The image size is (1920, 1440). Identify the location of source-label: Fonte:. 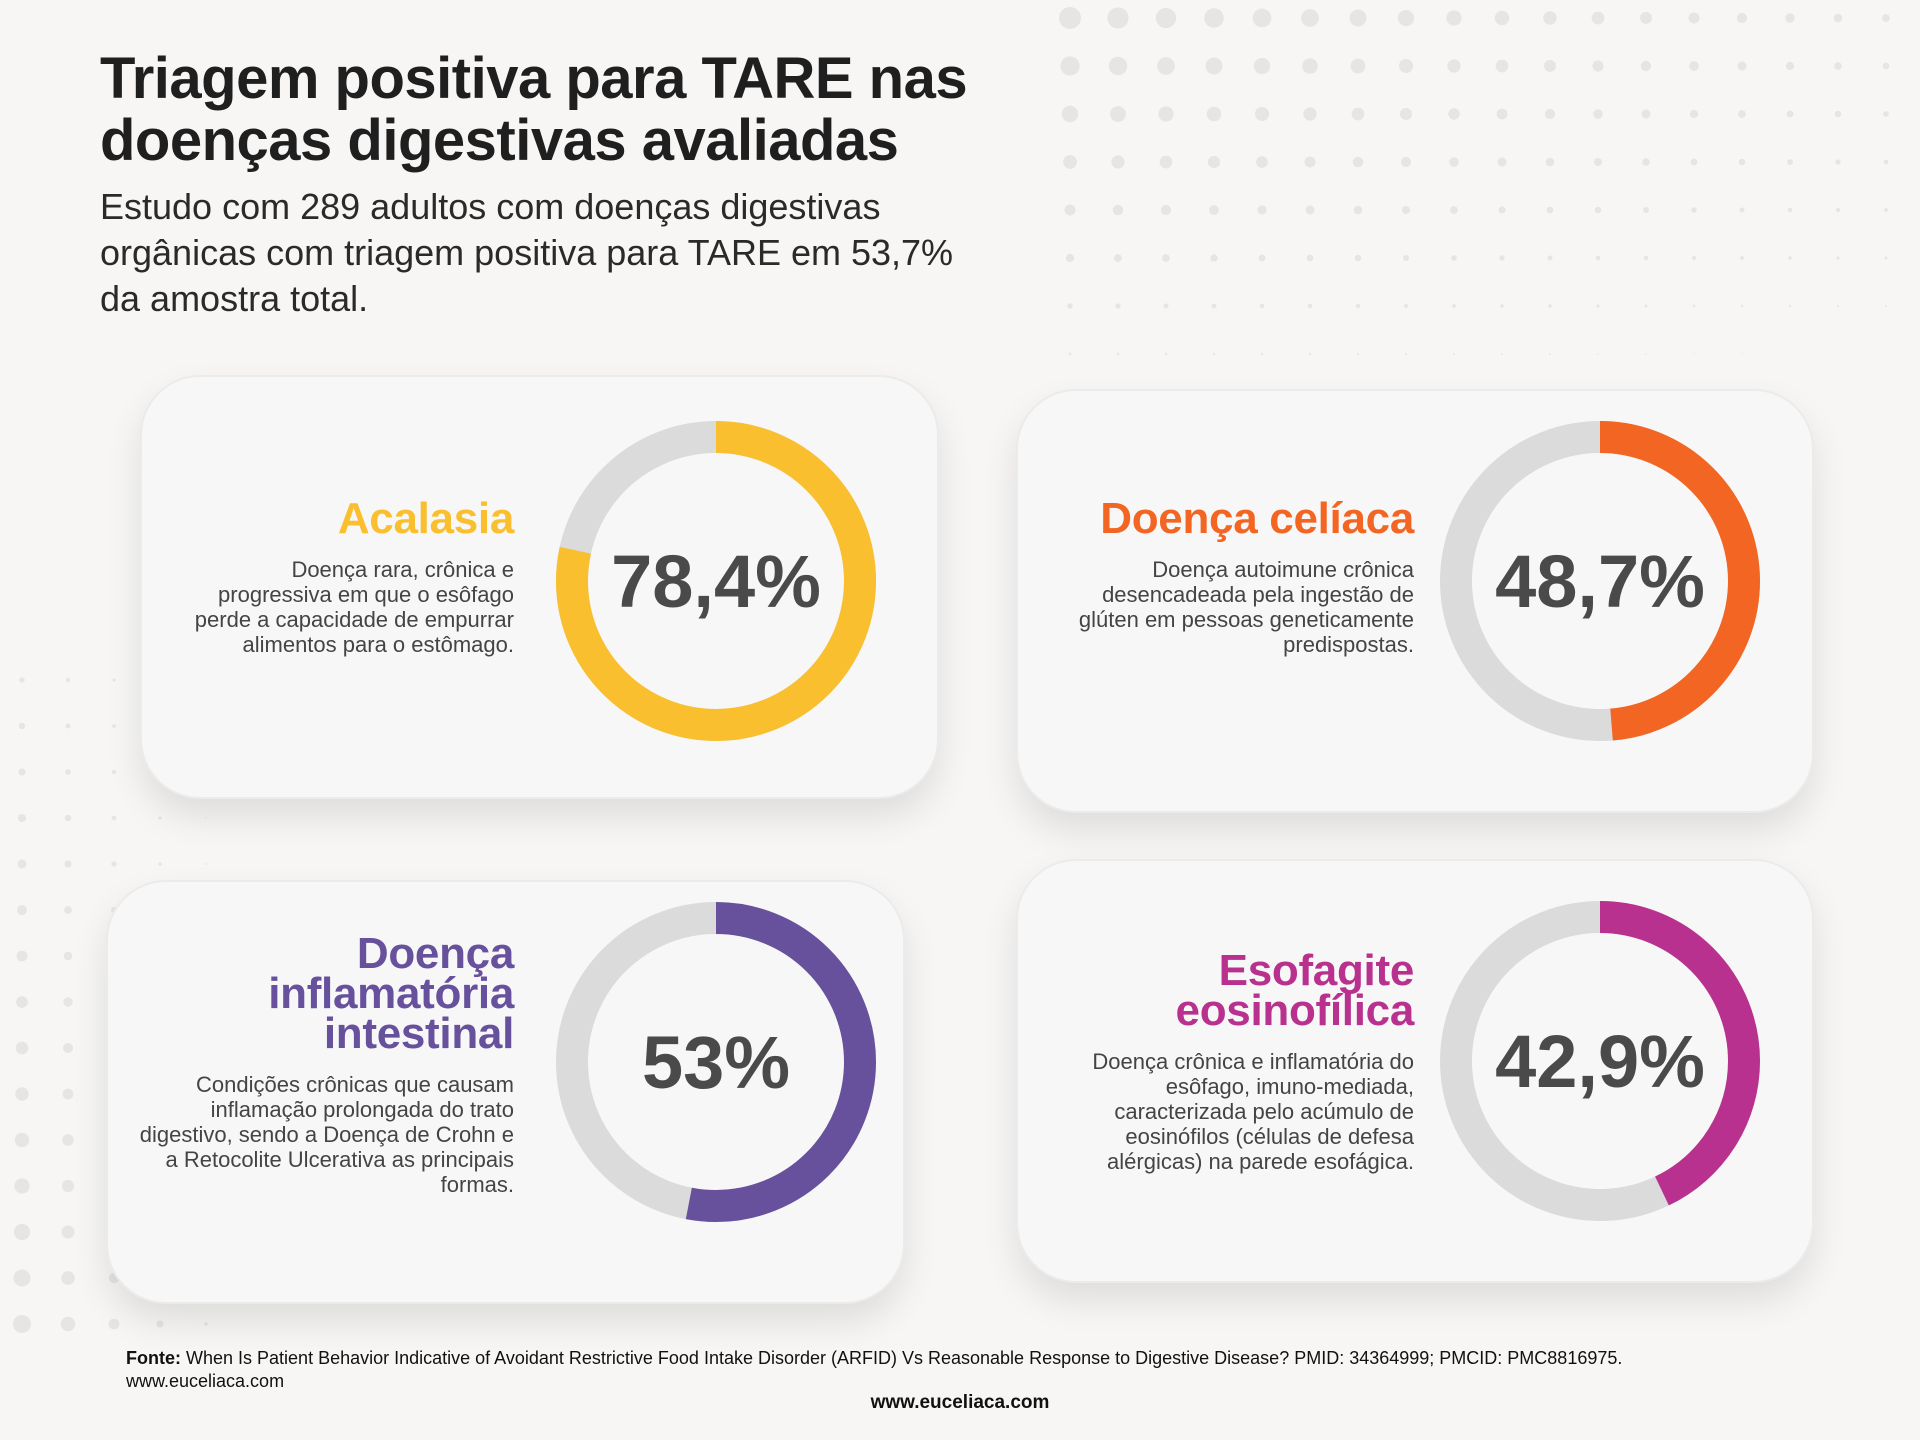
(153, 1358).